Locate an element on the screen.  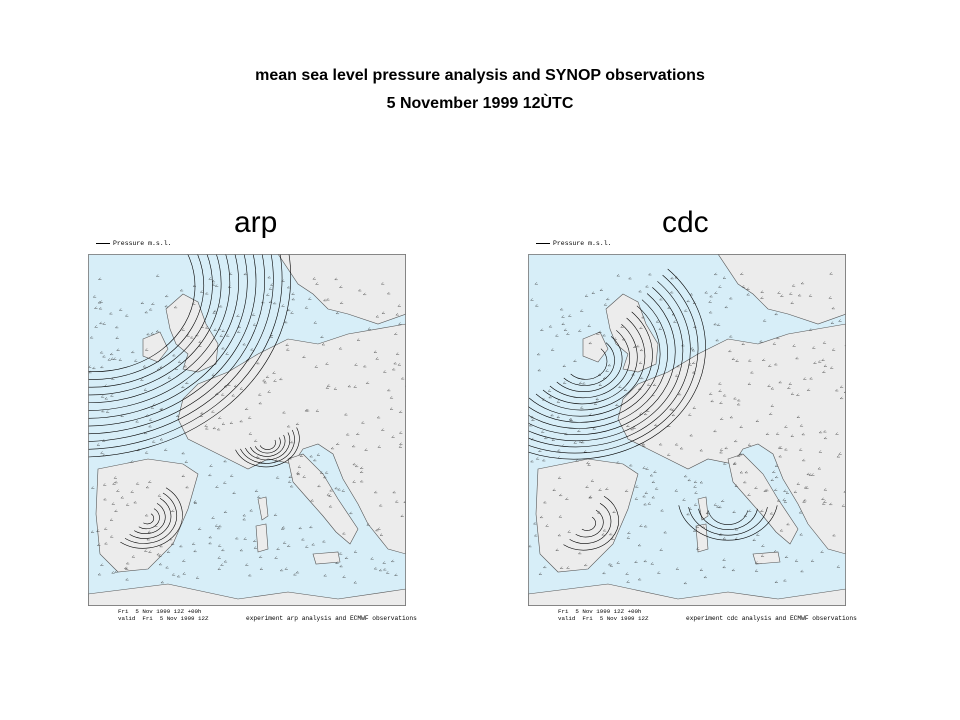
figure-date: 5 November 1999 12ÙTC is located at coordinates (480, 103).